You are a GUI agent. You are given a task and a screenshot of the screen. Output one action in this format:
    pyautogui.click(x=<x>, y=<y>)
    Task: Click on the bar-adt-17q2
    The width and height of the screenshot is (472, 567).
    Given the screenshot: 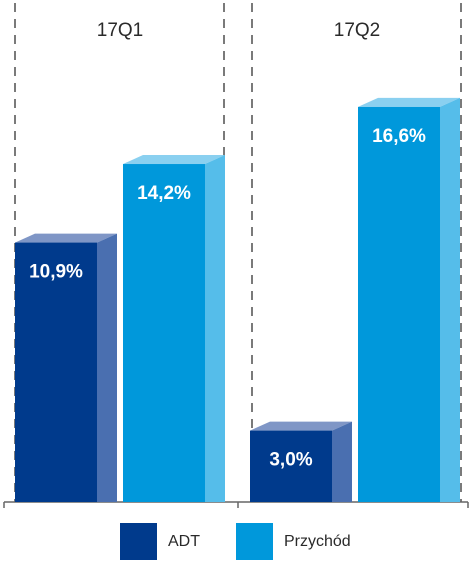 What is the action you would take?
    pyautogui.click(x=301, y=461)
    